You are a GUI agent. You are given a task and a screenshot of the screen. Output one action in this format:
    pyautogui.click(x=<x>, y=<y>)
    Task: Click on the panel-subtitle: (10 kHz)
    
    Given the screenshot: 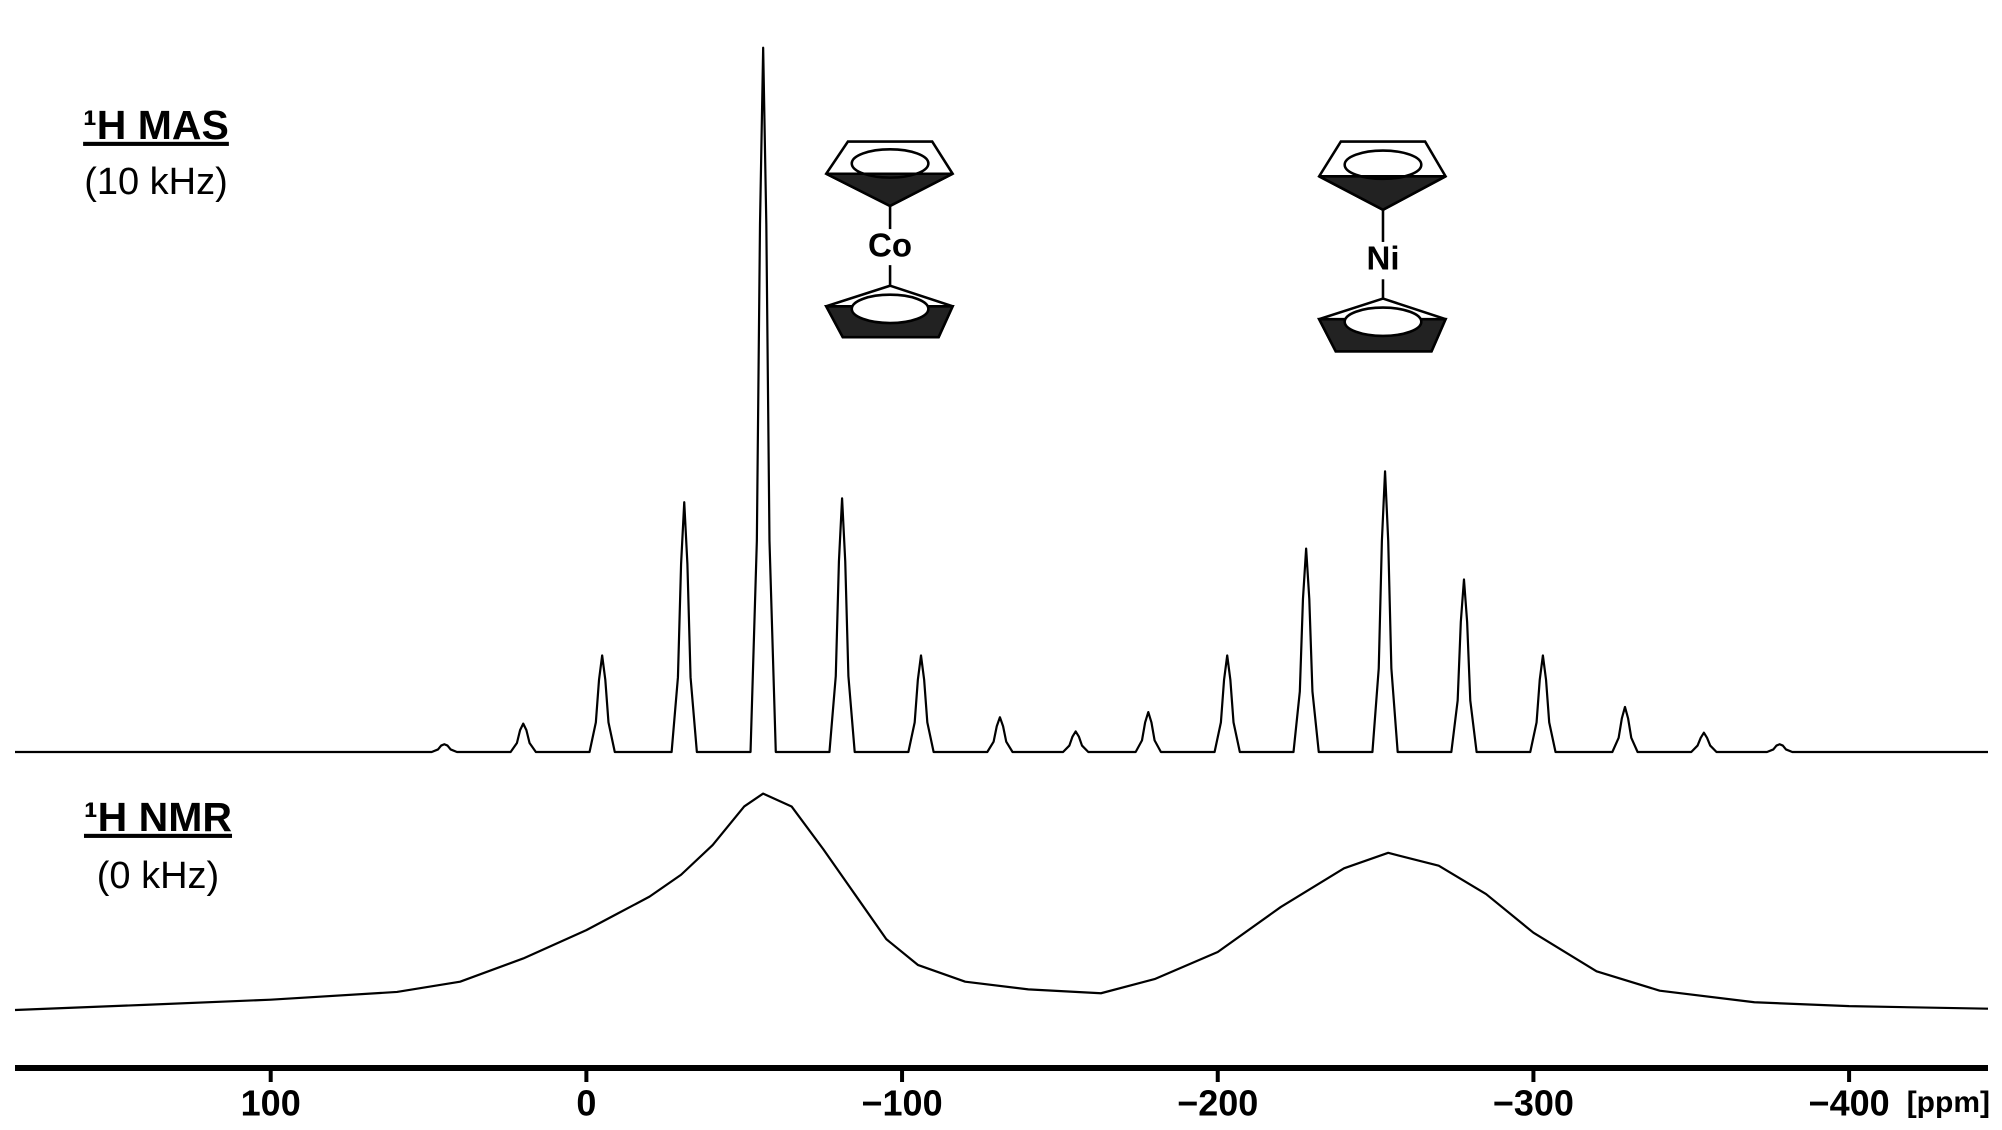 What is the action you would take?
    pyautogui.click(x=156, y=182)
    